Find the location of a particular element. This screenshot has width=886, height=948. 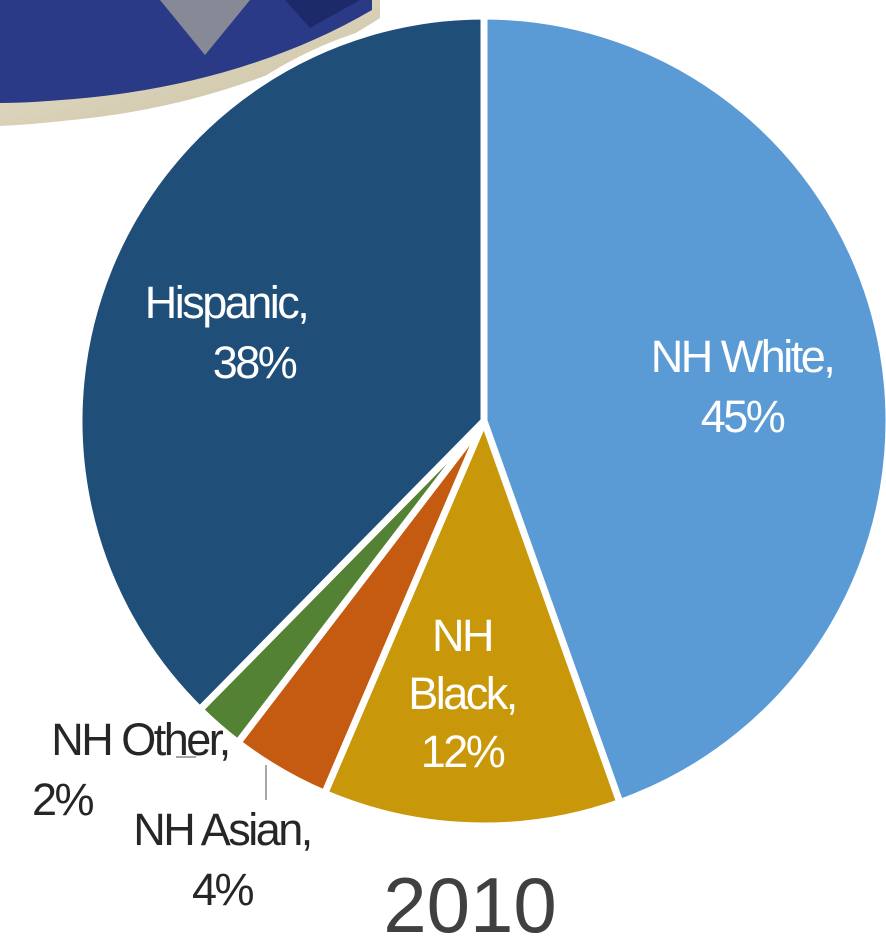

data-label-nh-white: NH White, 45% is located at coordinates (742, 386).